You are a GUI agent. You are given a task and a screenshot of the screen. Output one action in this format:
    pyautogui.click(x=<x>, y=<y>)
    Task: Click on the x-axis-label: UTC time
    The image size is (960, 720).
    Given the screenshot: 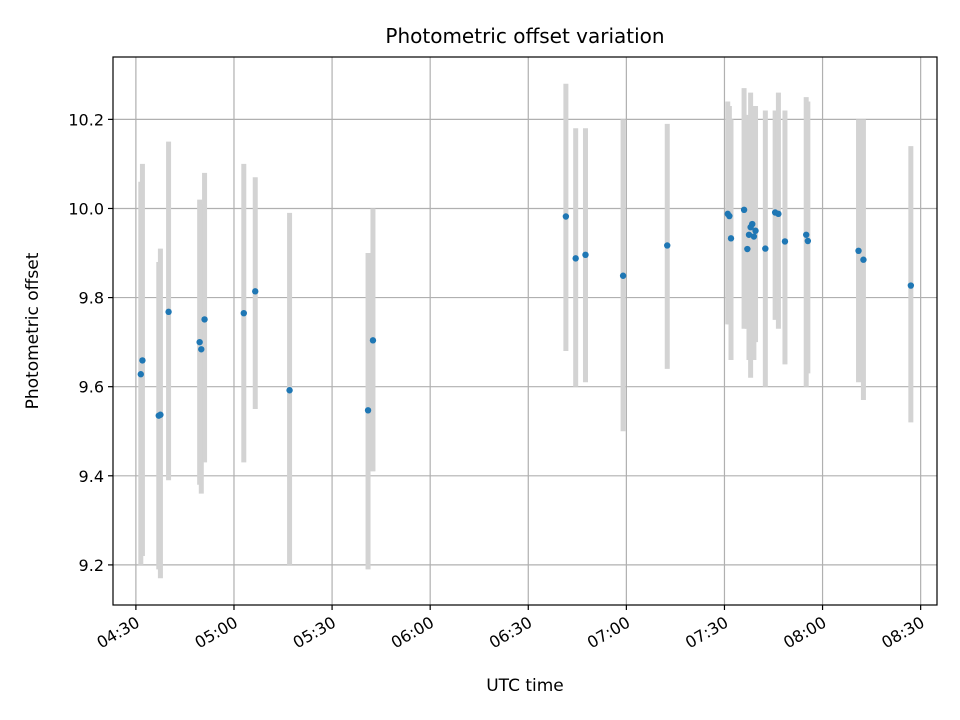 What is the action you would take?
    pyautogui.click(x=525, y=686)
    